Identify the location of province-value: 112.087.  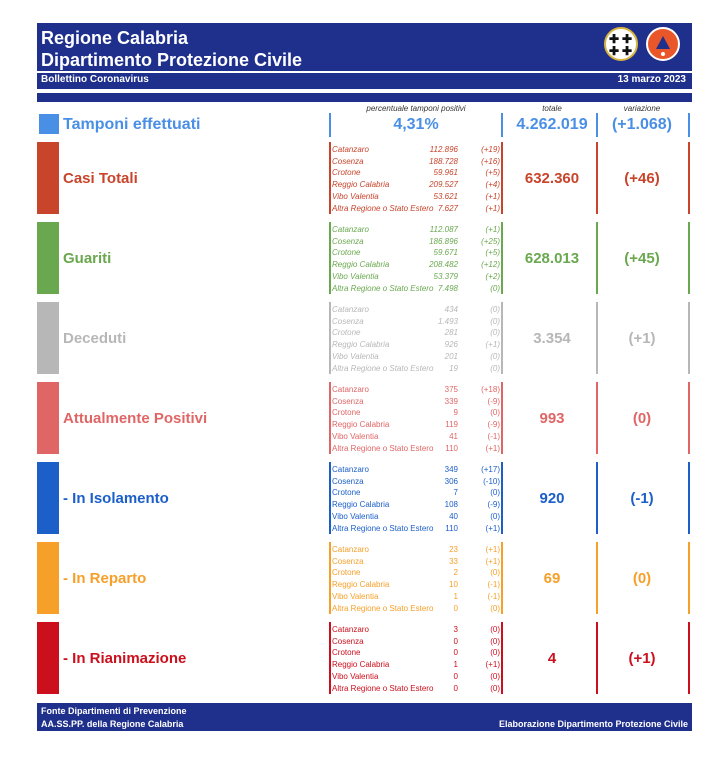
(443, 229).